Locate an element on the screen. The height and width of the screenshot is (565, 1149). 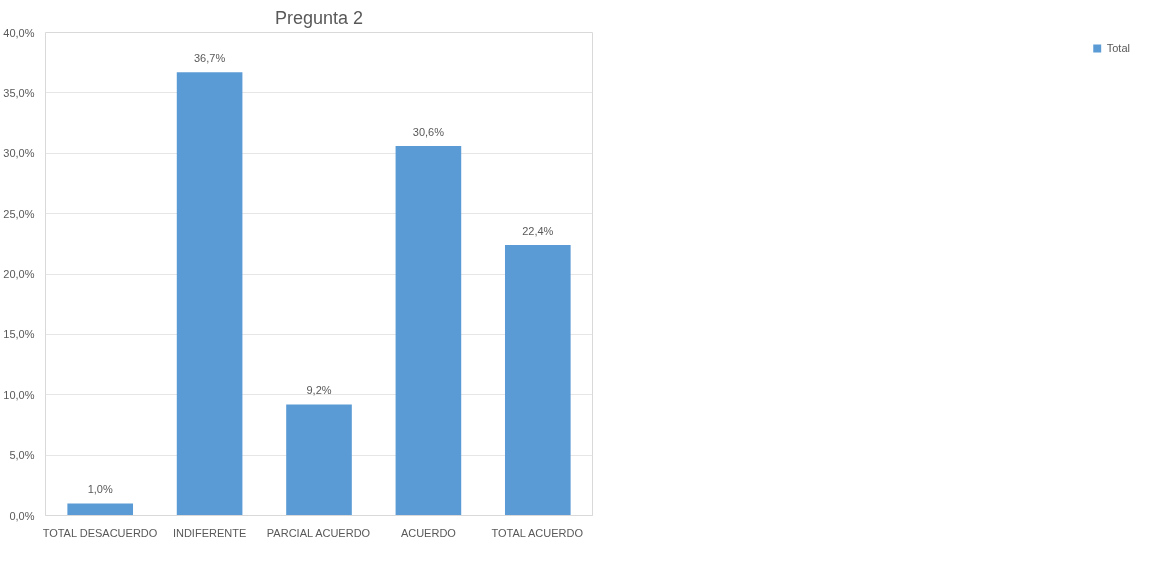
y-tick-label: 5,0% is located at coordinates (22, 455).